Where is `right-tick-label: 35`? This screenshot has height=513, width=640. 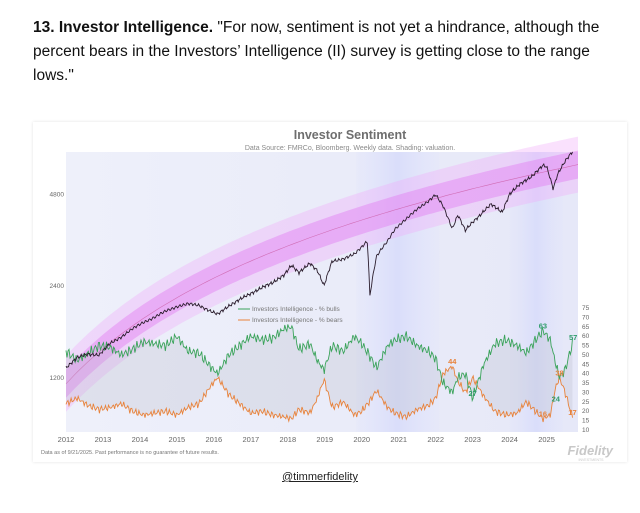
right-tick-label: 35 is located at coordinates (586, 383).